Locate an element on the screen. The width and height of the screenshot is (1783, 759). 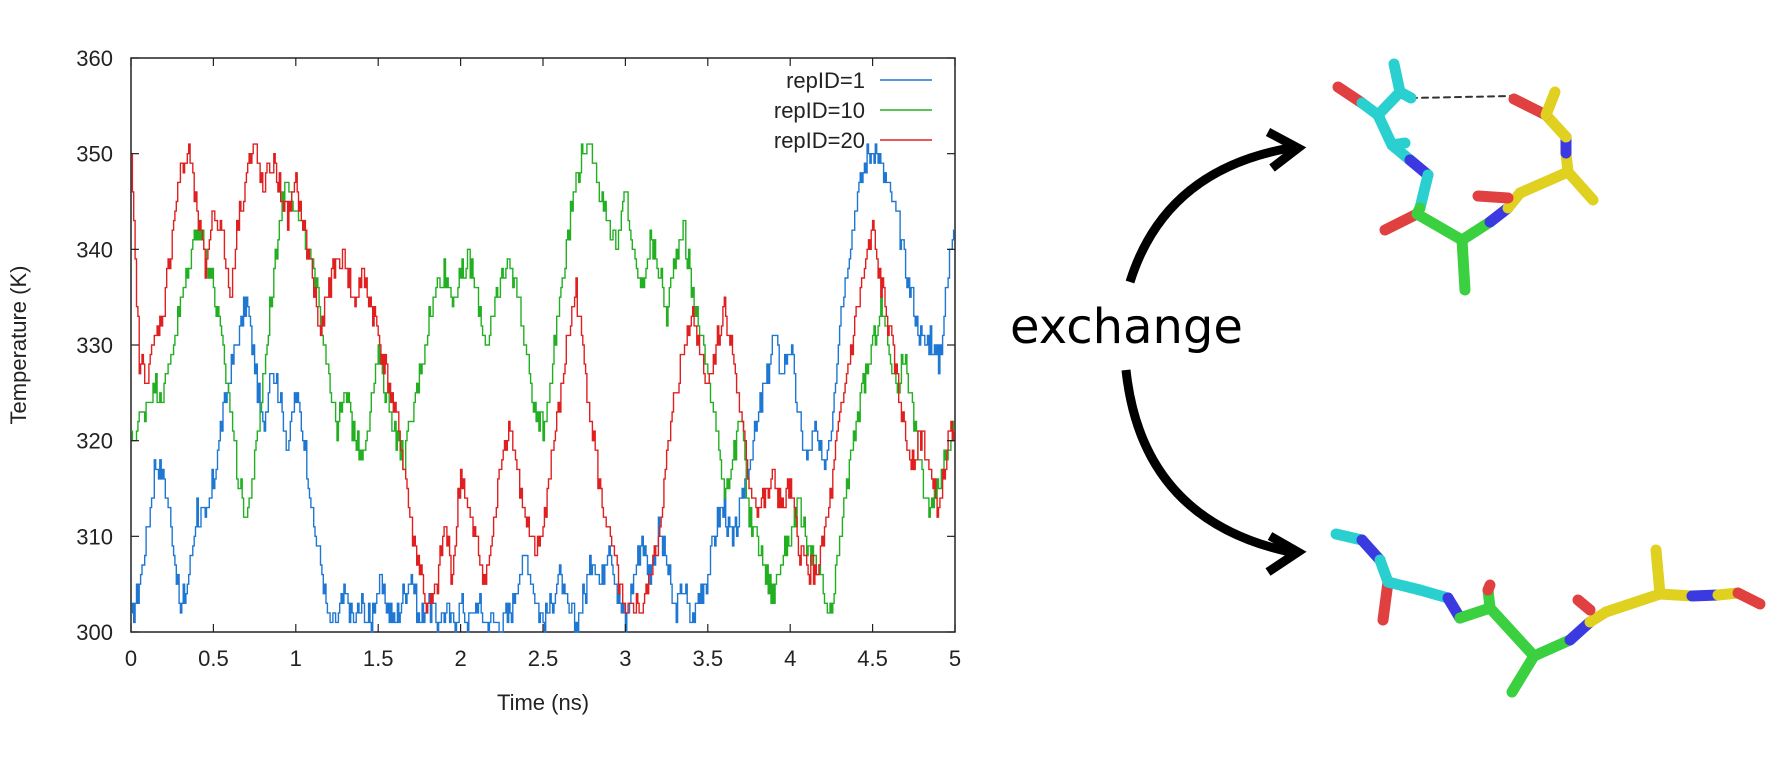
y-tick-label: 330 is located at coordinates (94, 345).